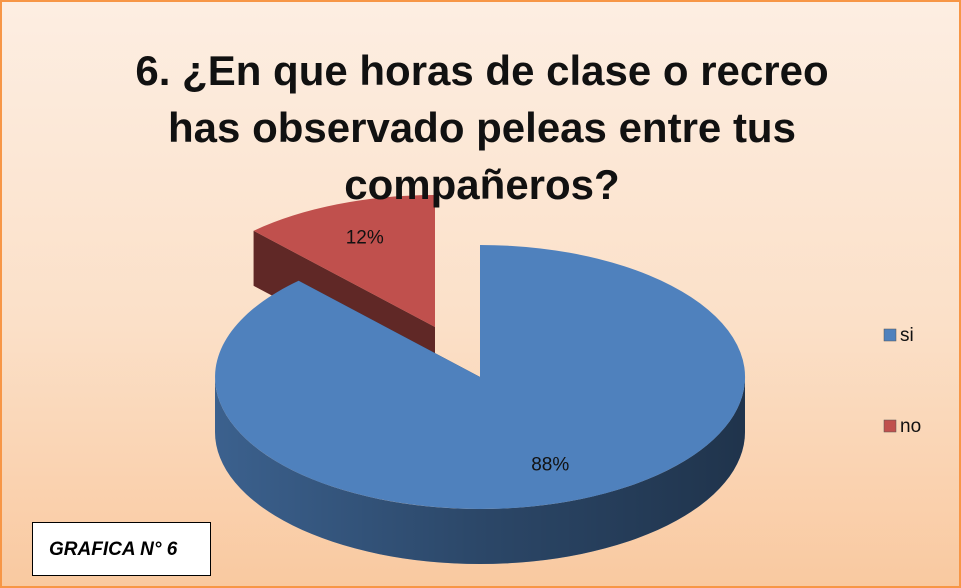 This screenshot has height=588, width=961. Describe the element at coordinates (344, 261) in the screenshot. I see `slice` at that location.